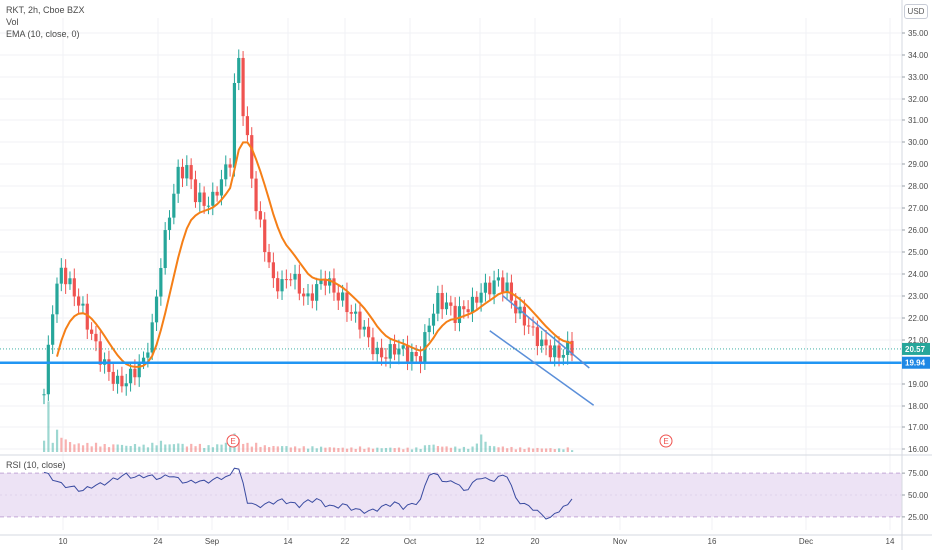 This screenshot has height=550, width=932. Describe the element at coordinates (43, 34) in the screenshot. I see `ema-legend: EMA (10, close, 0)` at that location.